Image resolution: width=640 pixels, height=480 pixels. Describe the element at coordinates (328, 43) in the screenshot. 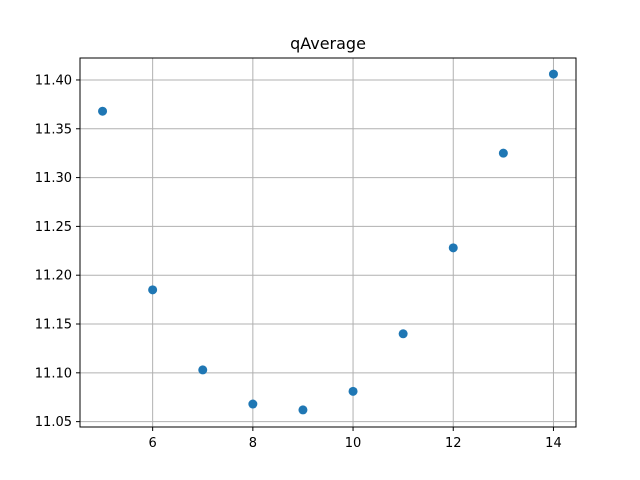

I see `chart-title: qAverage` at that location.